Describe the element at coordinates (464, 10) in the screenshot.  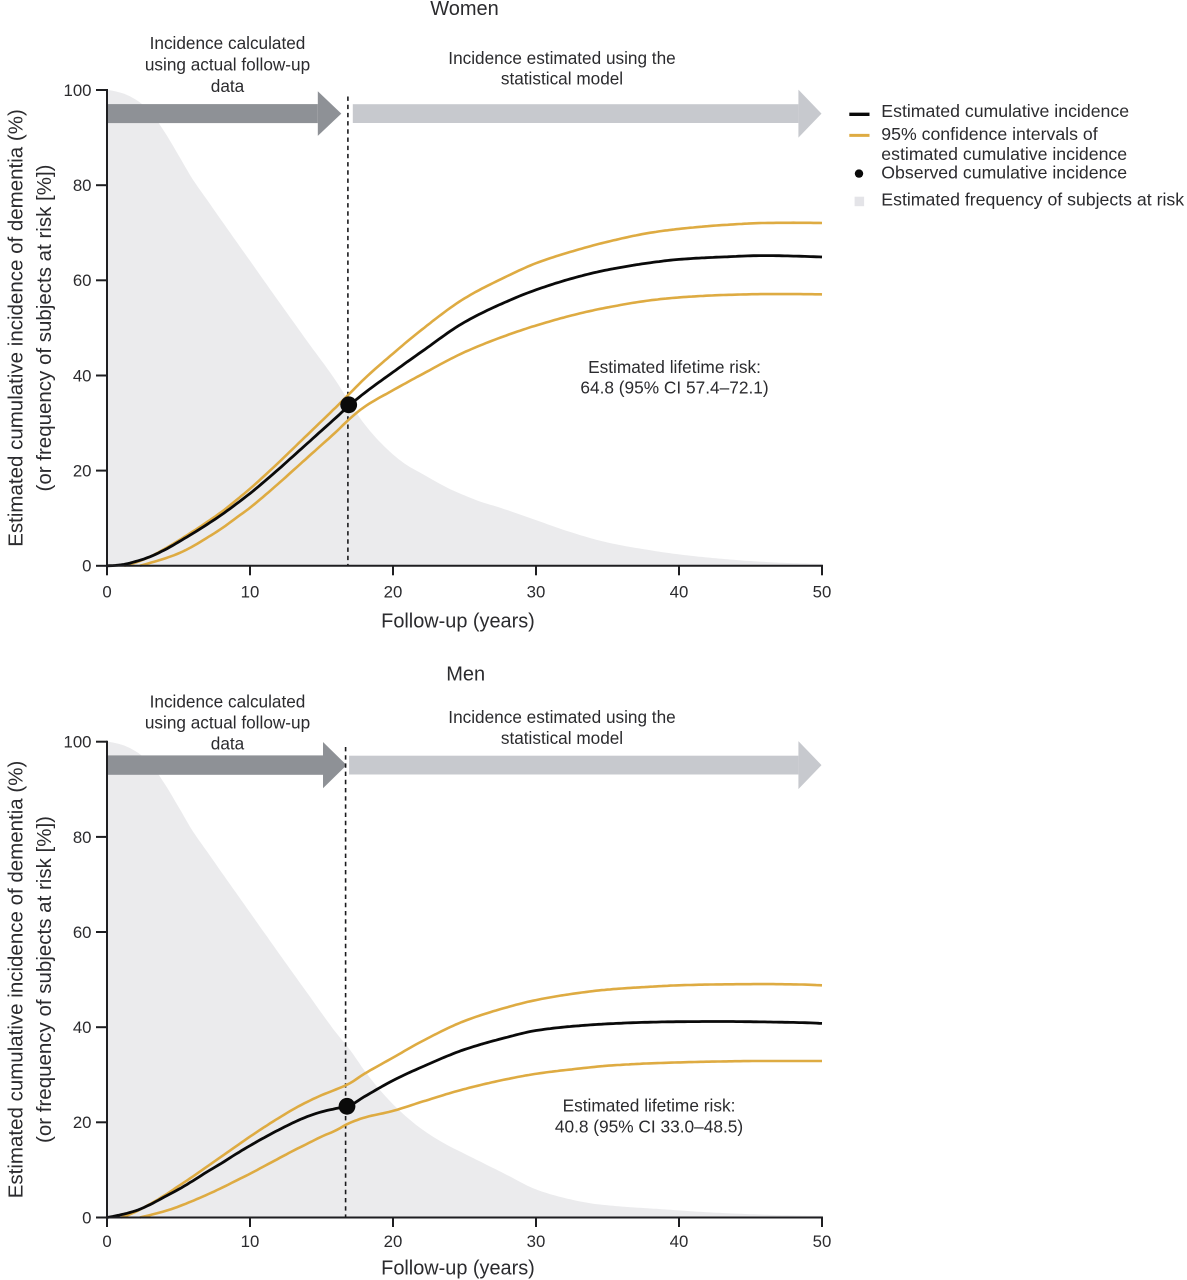
I see `svg-text: Women` at that location.